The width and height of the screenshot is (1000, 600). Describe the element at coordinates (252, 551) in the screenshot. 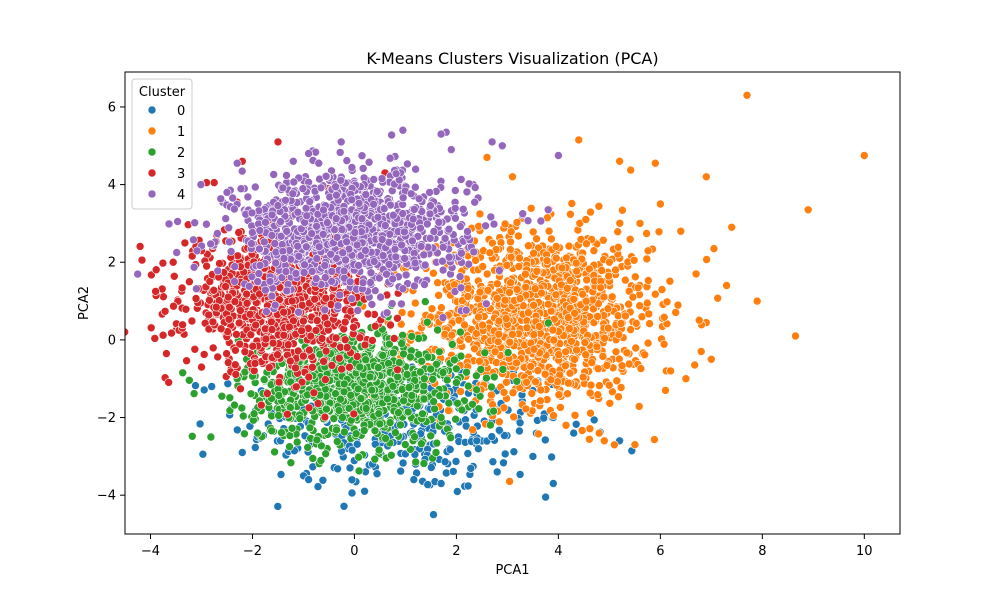

I see `x-tick-label: −2` at that location.